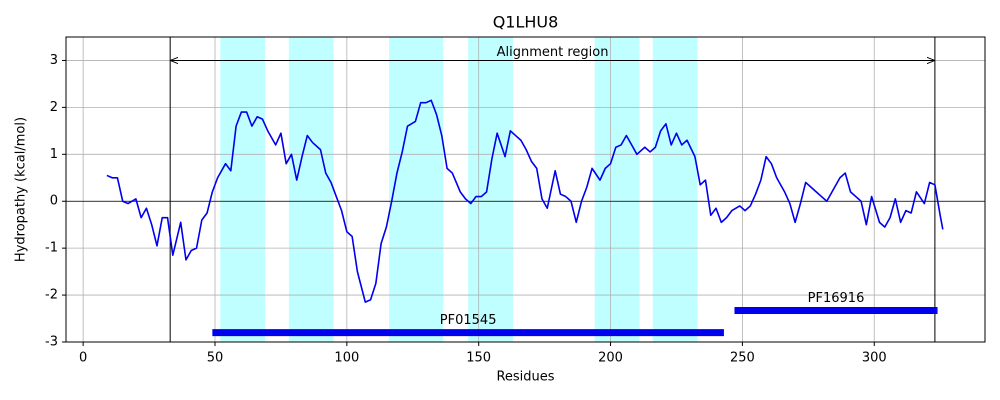 Image resolution: width=1000 pixels, height=400 pixels. I want to click on y-tick-label: 3, so click(54, 60).